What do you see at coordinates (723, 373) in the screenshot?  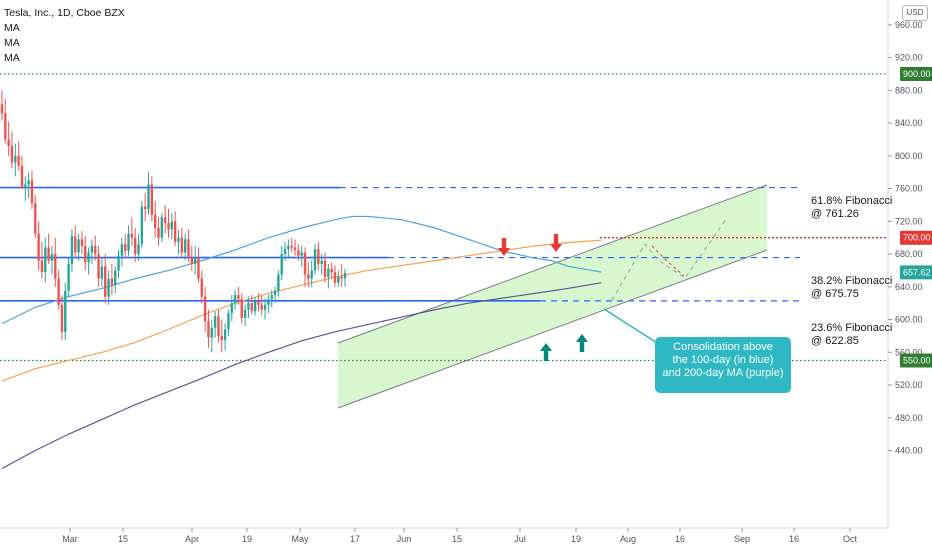 I see `callout-line-3: and 200-day MA (purple)` at bounding box center [723, 373].